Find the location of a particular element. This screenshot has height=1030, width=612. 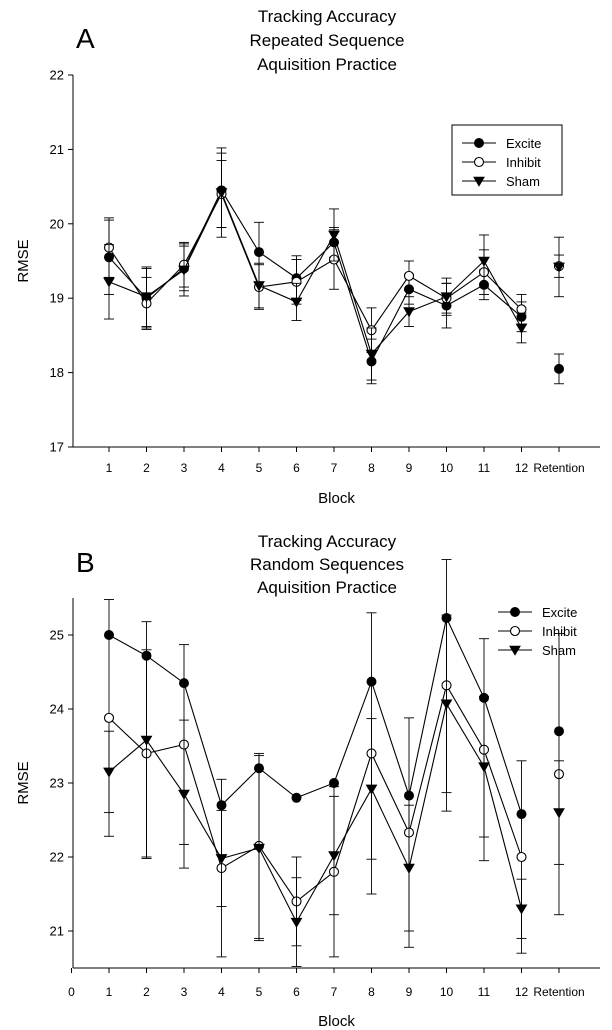

y-tick-label: 19 is located at coordinates (57, 298).